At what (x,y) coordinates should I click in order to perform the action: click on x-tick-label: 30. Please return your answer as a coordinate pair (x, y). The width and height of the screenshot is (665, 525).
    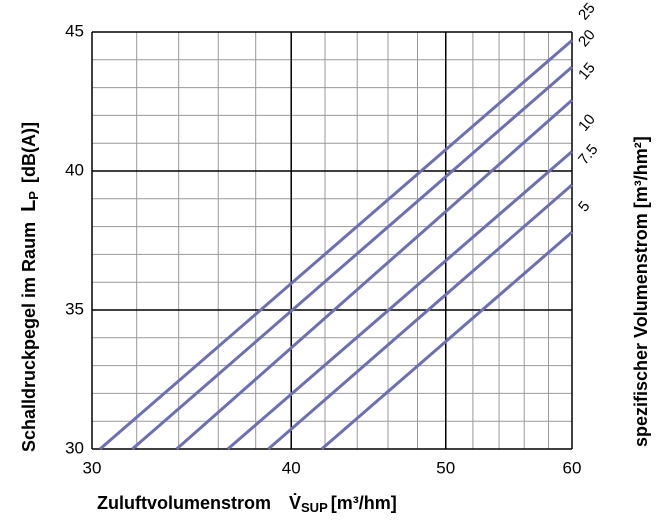
    Looking at the image, I should click on (92, 467).